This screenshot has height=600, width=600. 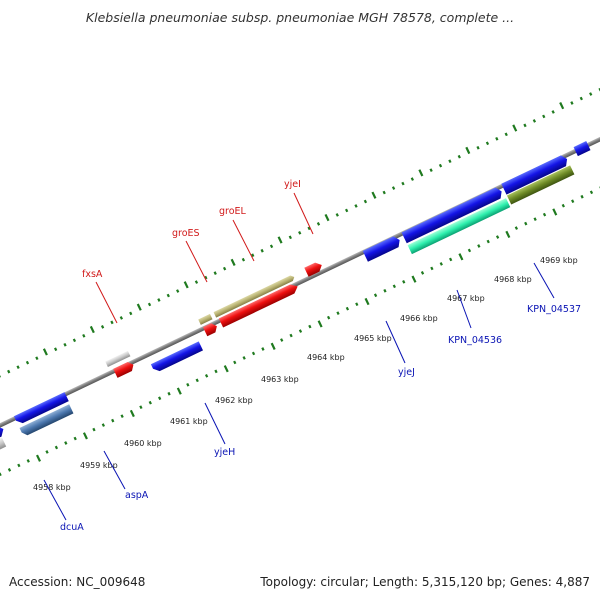 I want to click on label-fxsA: fxsA, so click(x=92, y=274).